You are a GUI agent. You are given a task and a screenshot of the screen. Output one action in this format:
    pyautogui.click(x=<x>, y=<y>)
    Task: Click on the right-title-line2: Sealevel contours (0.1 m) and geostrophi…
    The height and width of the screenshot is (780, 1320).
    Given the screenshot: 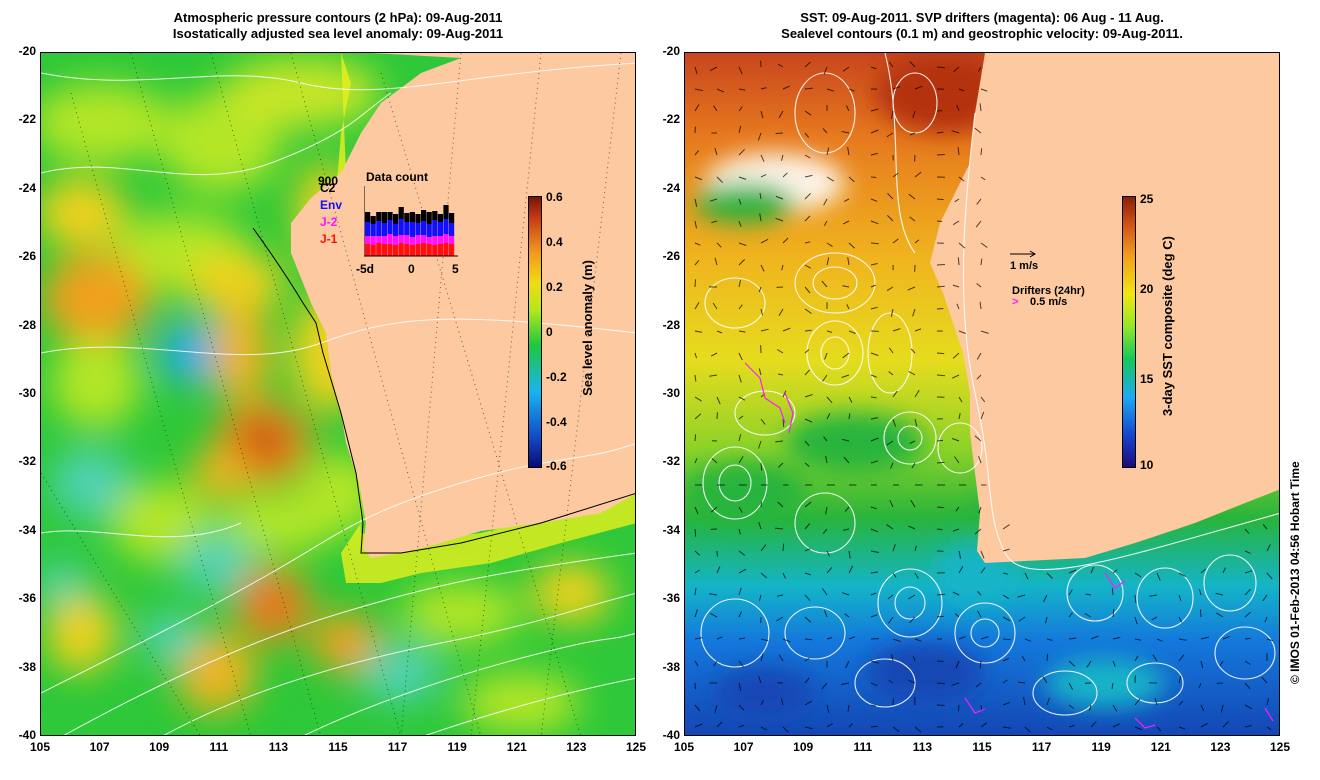 What is the action you would take?
    pyautogui.click(x=982, y=33)
    